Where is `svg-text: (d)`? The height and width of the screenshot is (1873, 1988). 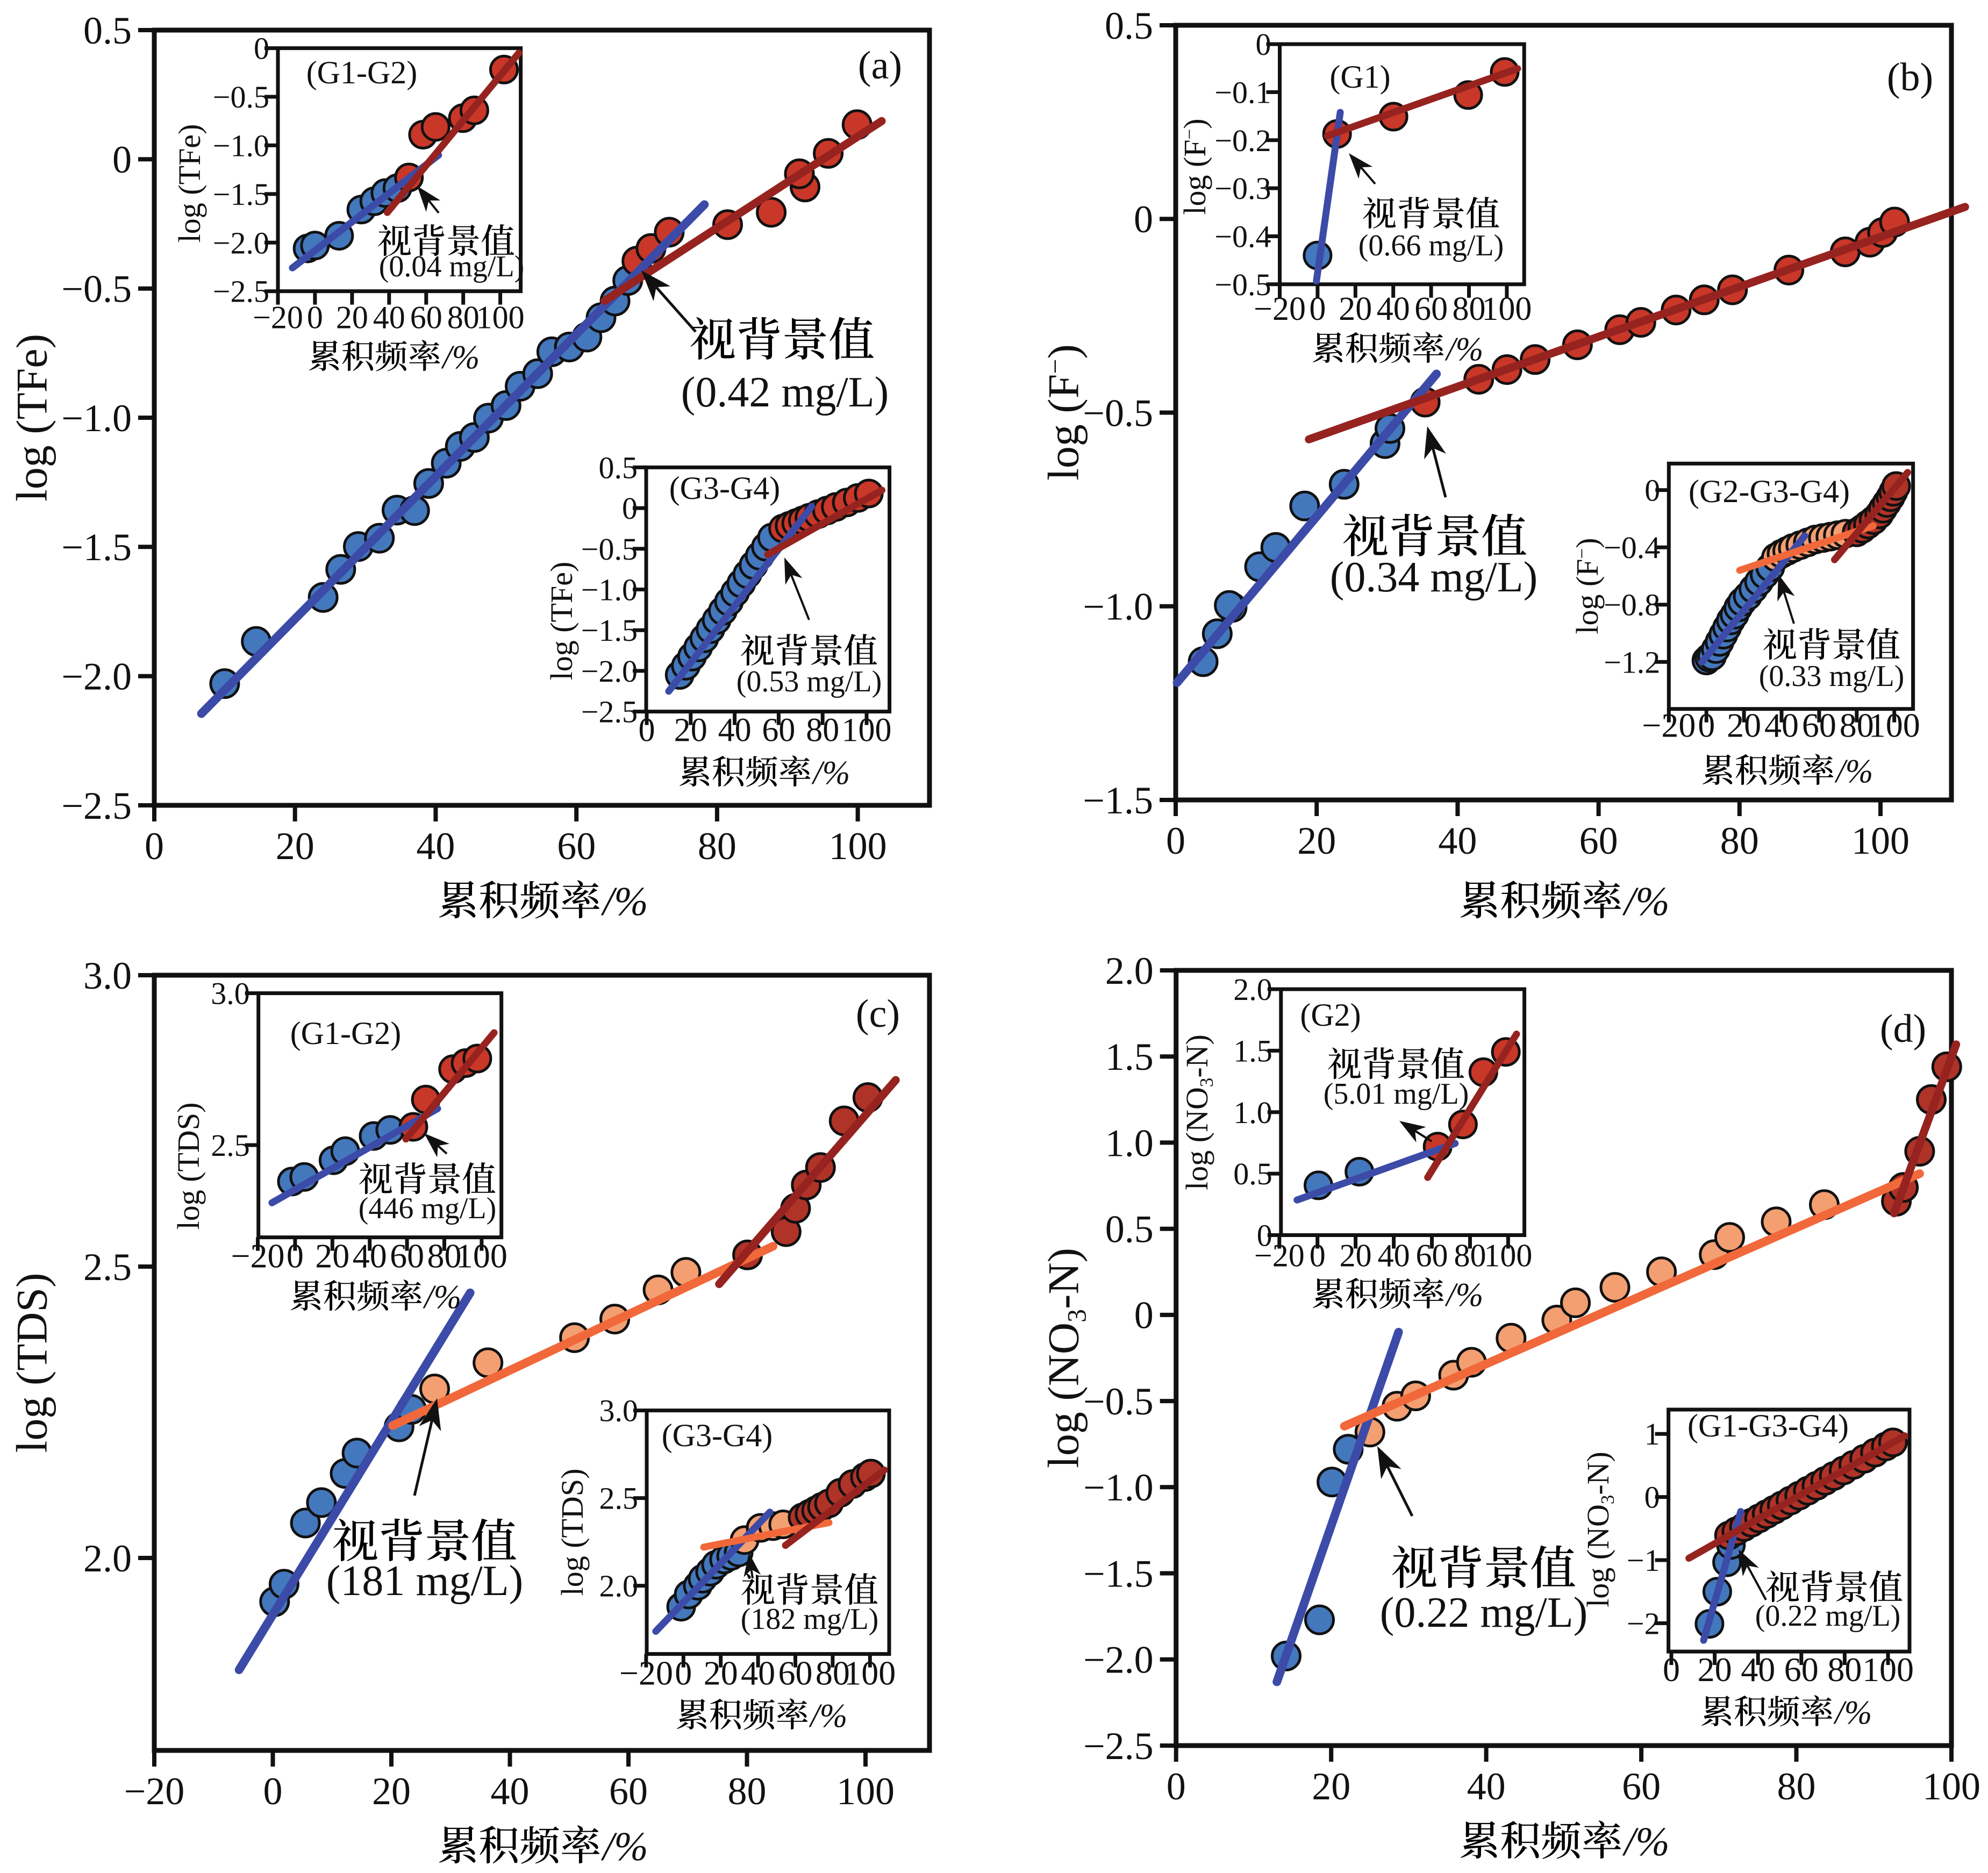
svg-text: (d) is located at coordinates (1903, 1029).